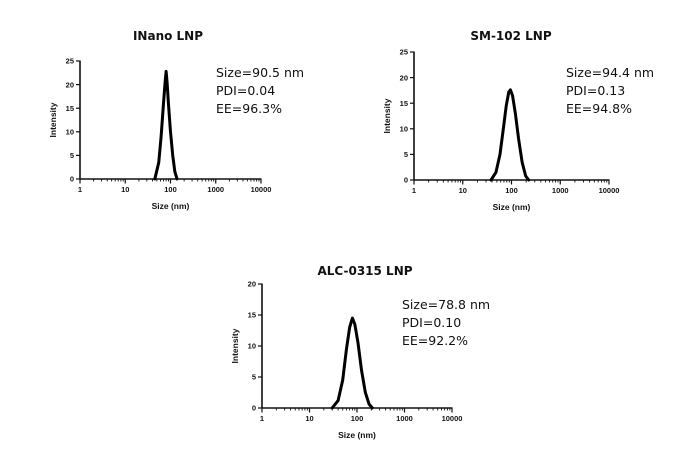 Image resolution: width=693 pixels, height=465 pixels. Describe the element at coordinates (595, 90) in the screenshot. I see `annotation-text: PDI=0.13` at that location.